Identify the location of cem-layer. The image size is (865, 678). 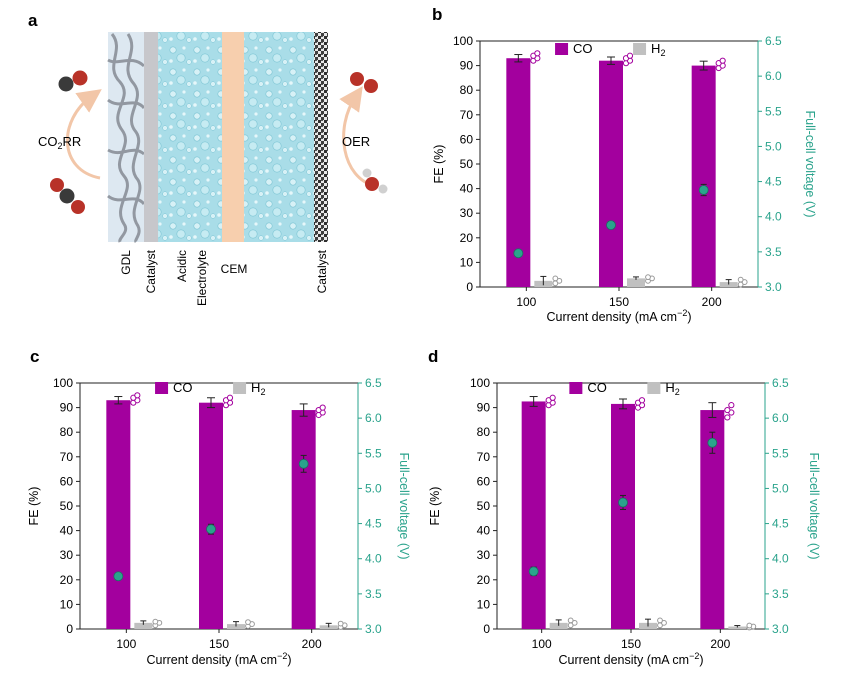
(233, 137).